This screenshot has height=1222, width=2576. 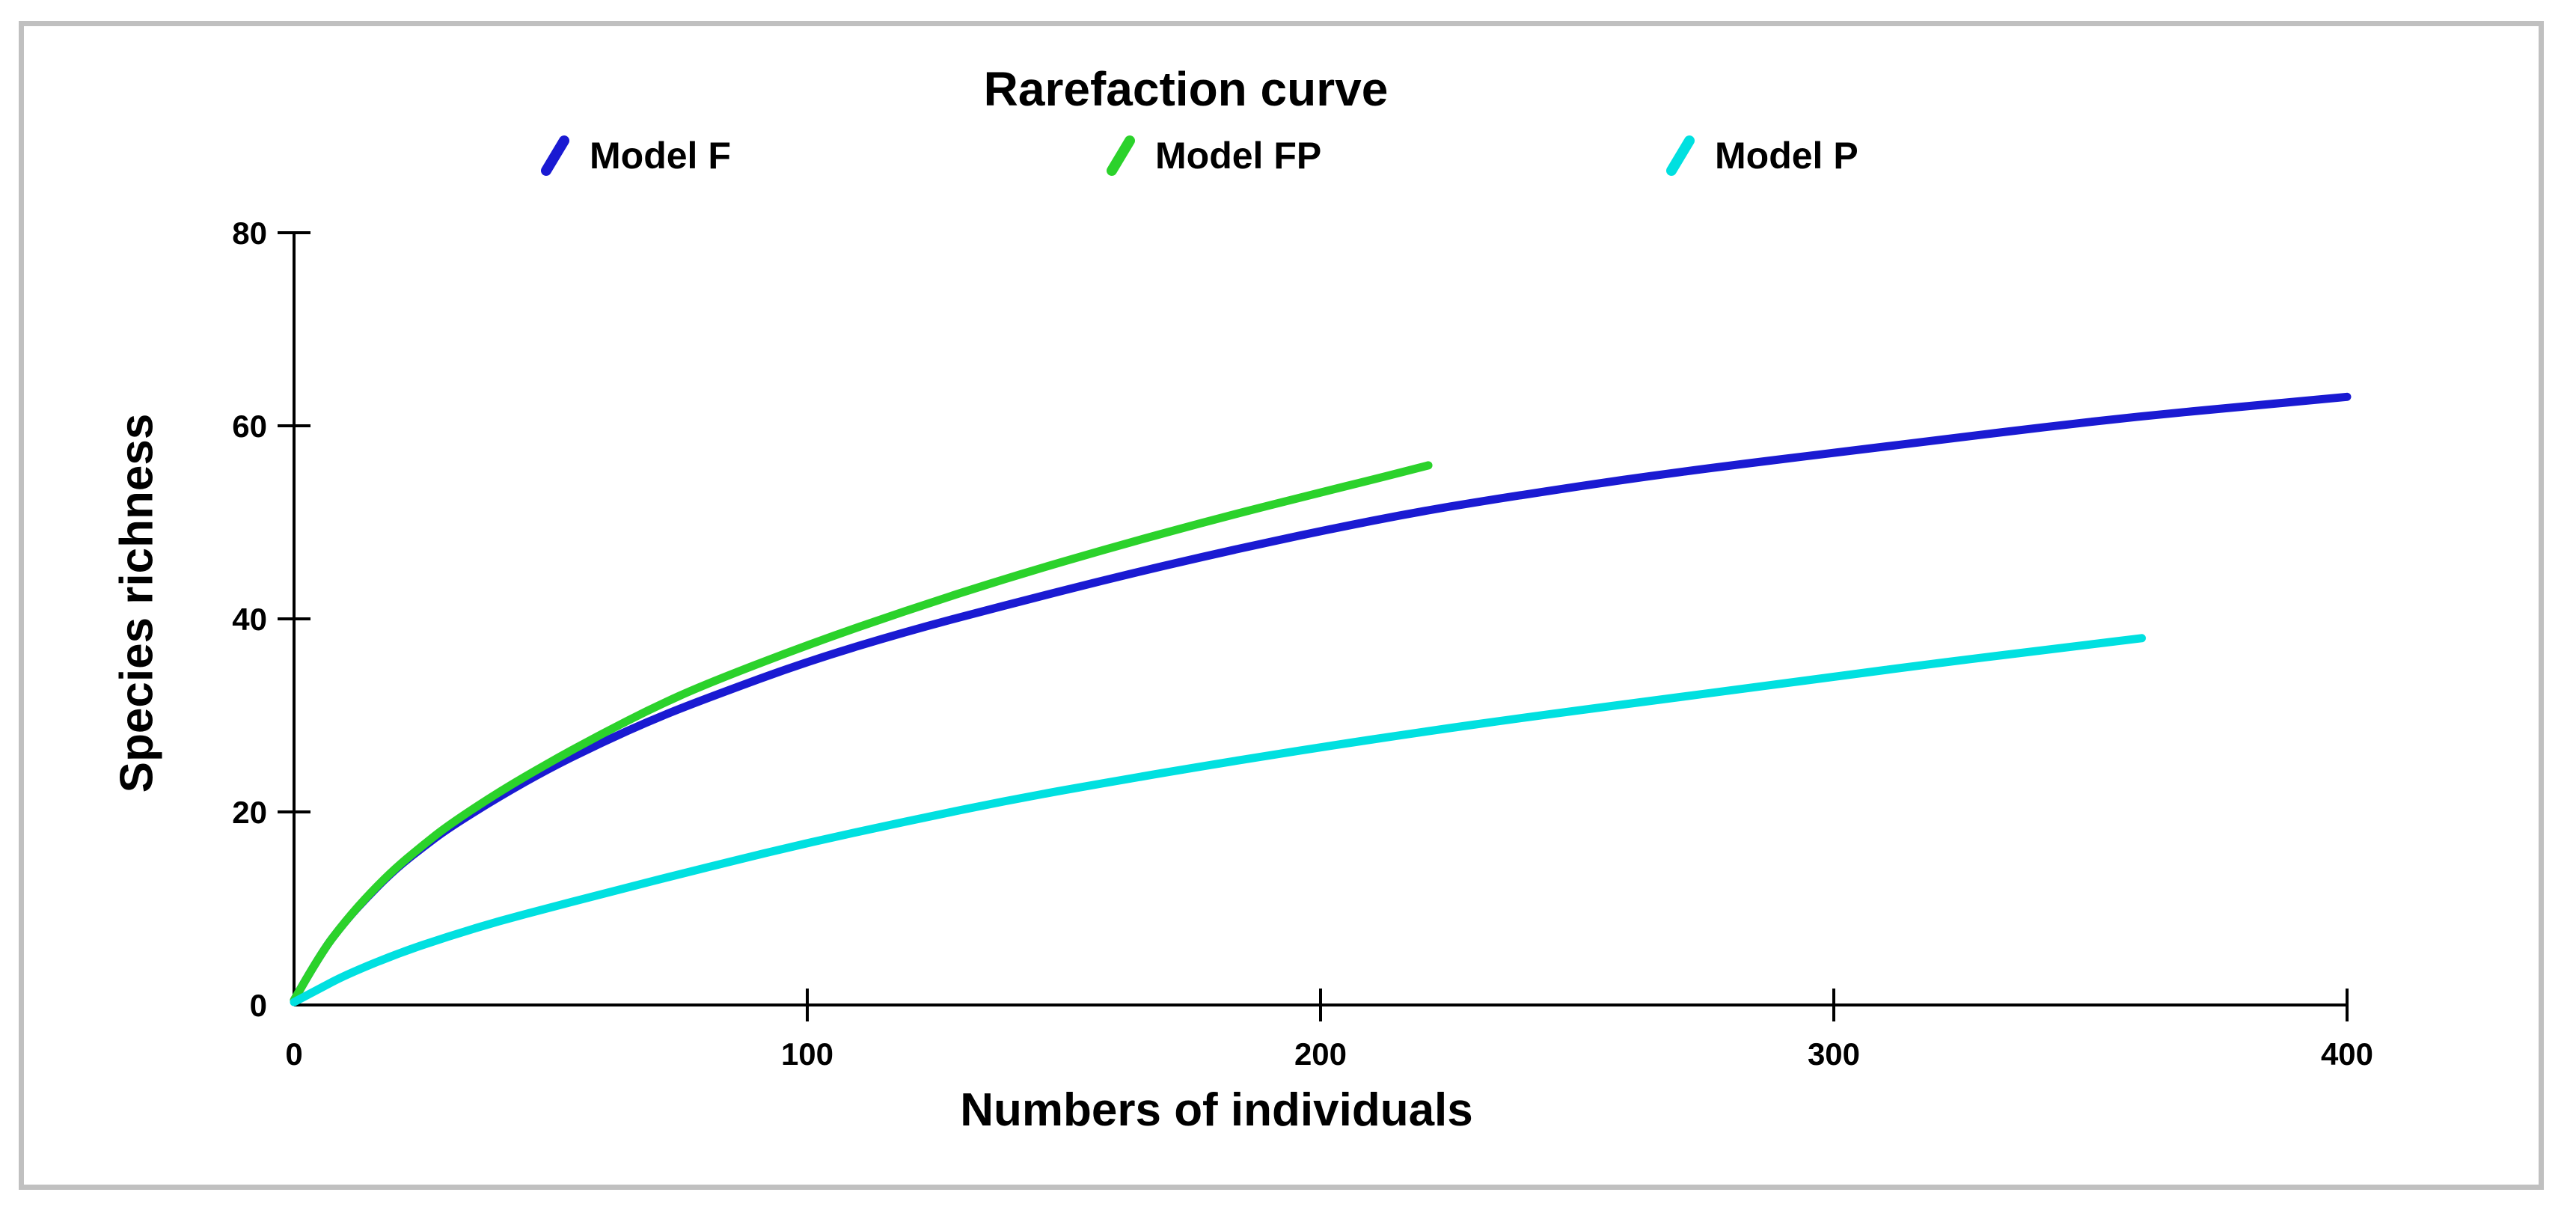 I want to click on legend-item-model-fp: Model FP, so click(x=1212, y=156).